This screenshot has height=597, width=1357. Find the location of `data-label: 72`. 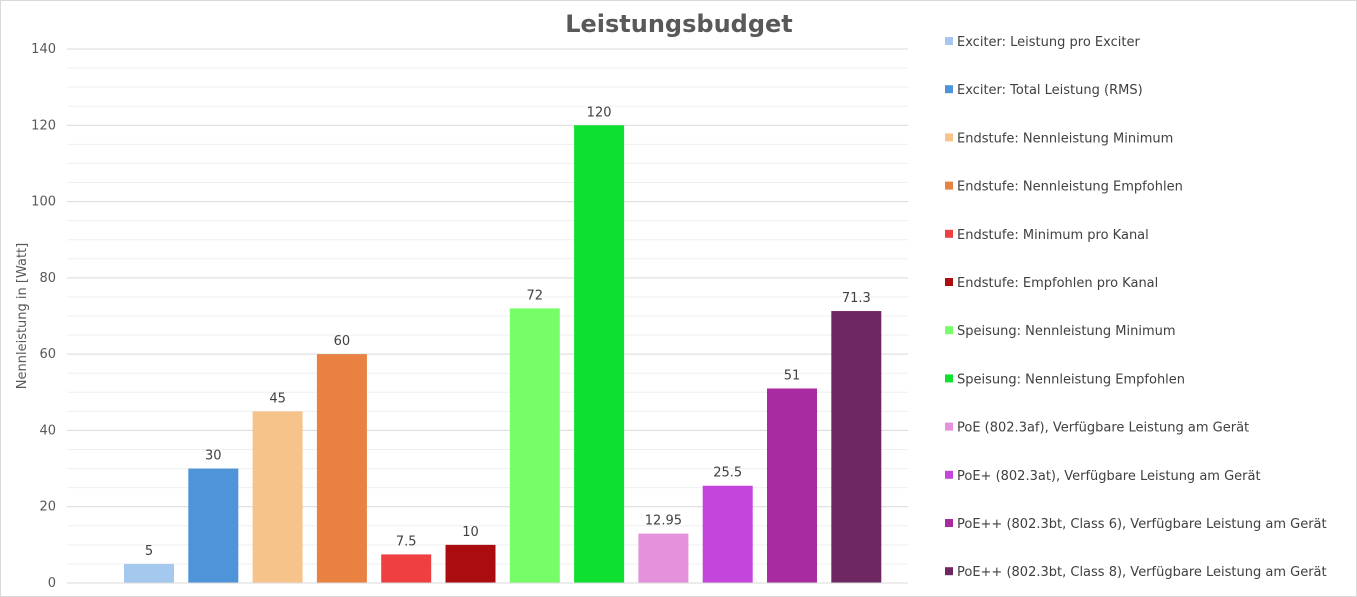

data-label: 72 is located at coordinates (535, 295).